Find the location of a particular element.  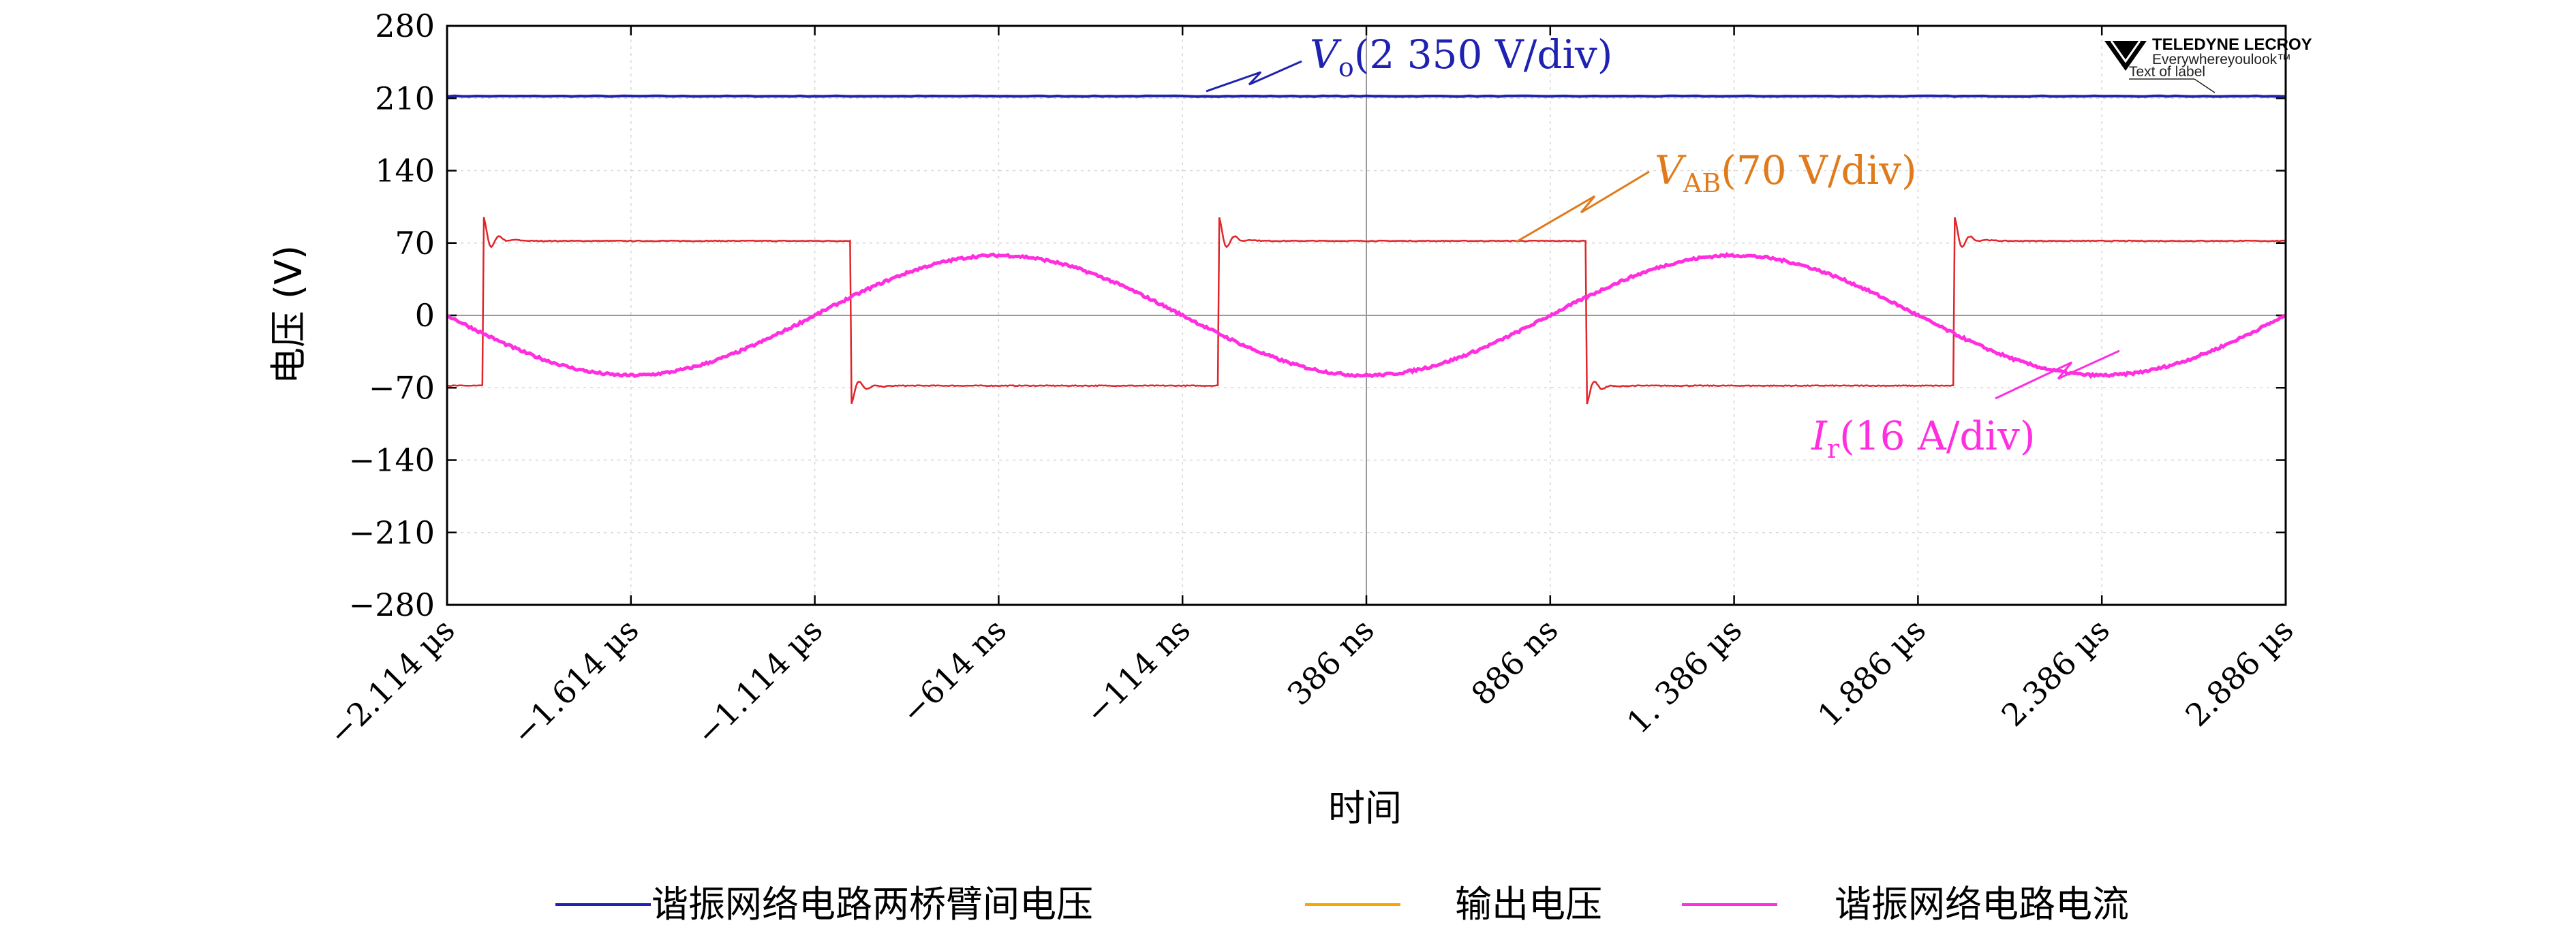

y-tick-label: −70 is located at coordinates (402, 388).